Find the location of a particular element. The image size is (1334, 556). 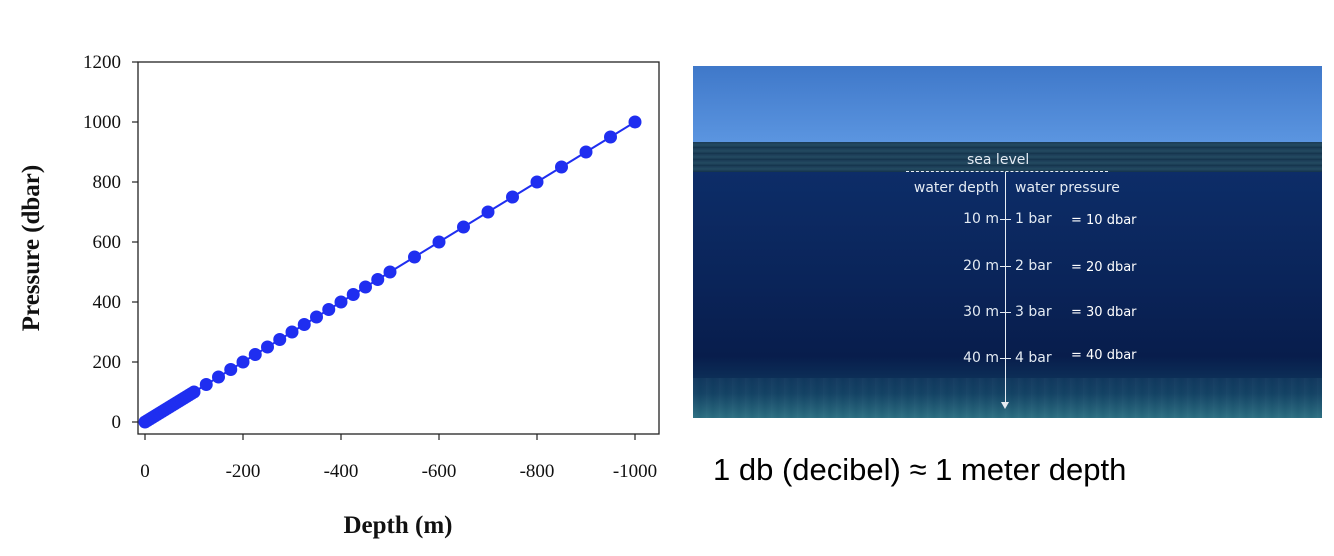

y-tick-label: 1200 is located at coordinates (102, 62).